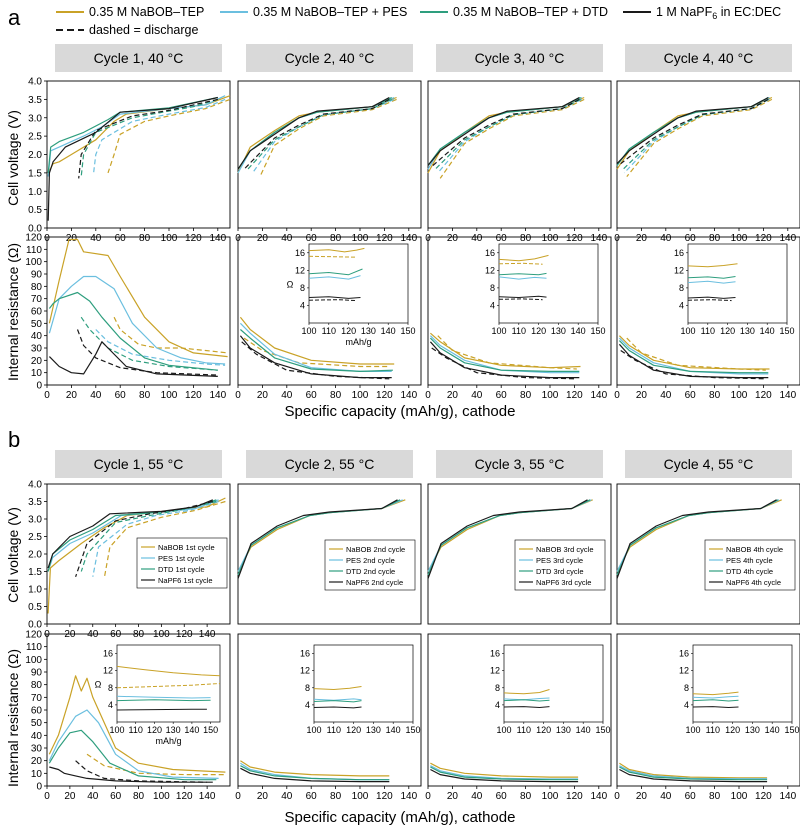 The width and height of the screenshot is (800, 830). Describe the element at coordinates (709, 464) in the screenshot. I see `cycle-title-b-4: Cycle 4, 55 °C` at that location.